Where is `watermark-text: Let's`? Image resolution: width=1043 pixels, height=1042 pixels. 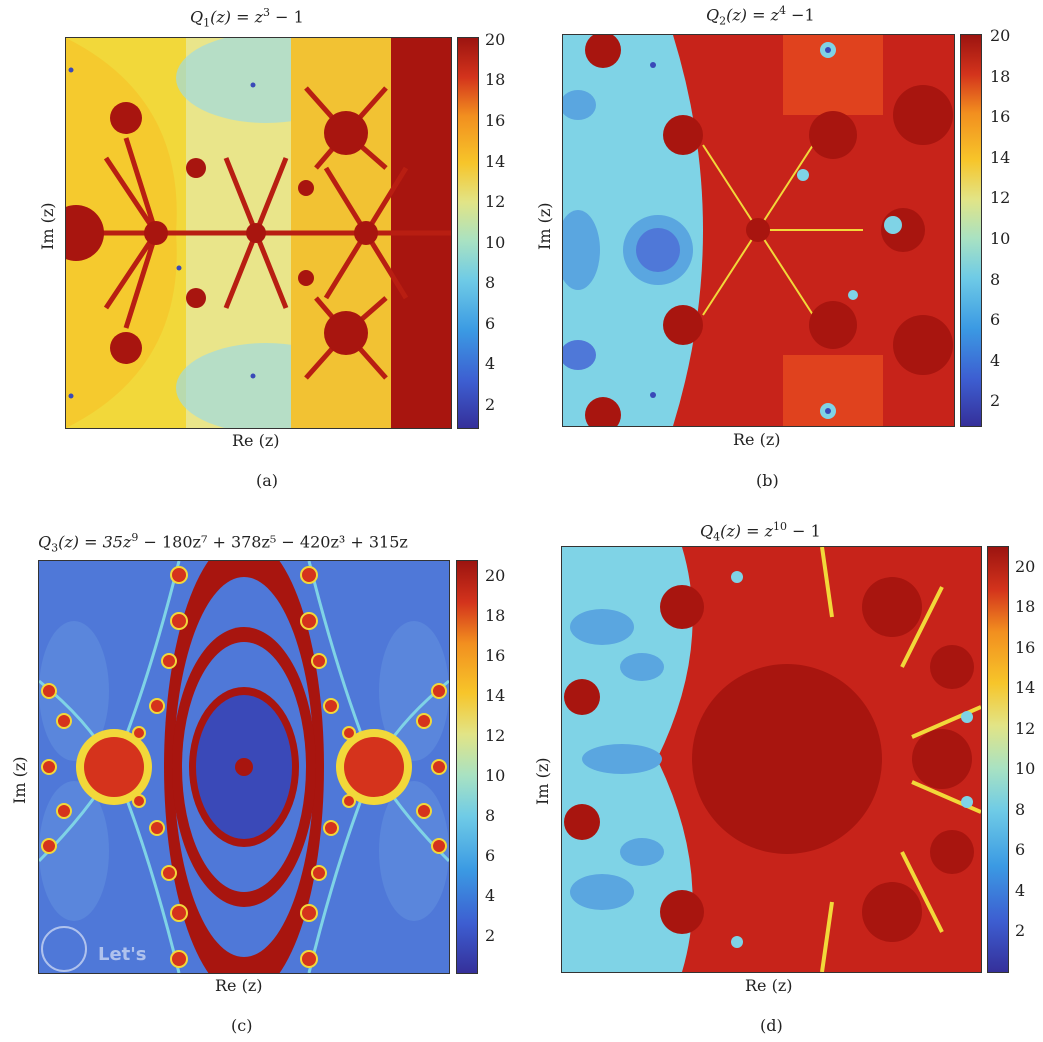
watermark-text: Let's is located at coordinates (122, 954).